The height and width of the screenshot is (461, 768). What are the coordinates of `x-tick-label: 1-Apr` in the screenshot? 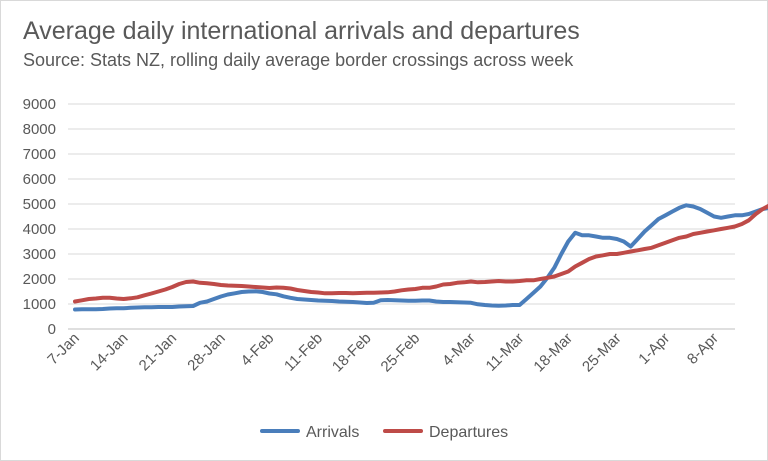 It's located at (654, 349).